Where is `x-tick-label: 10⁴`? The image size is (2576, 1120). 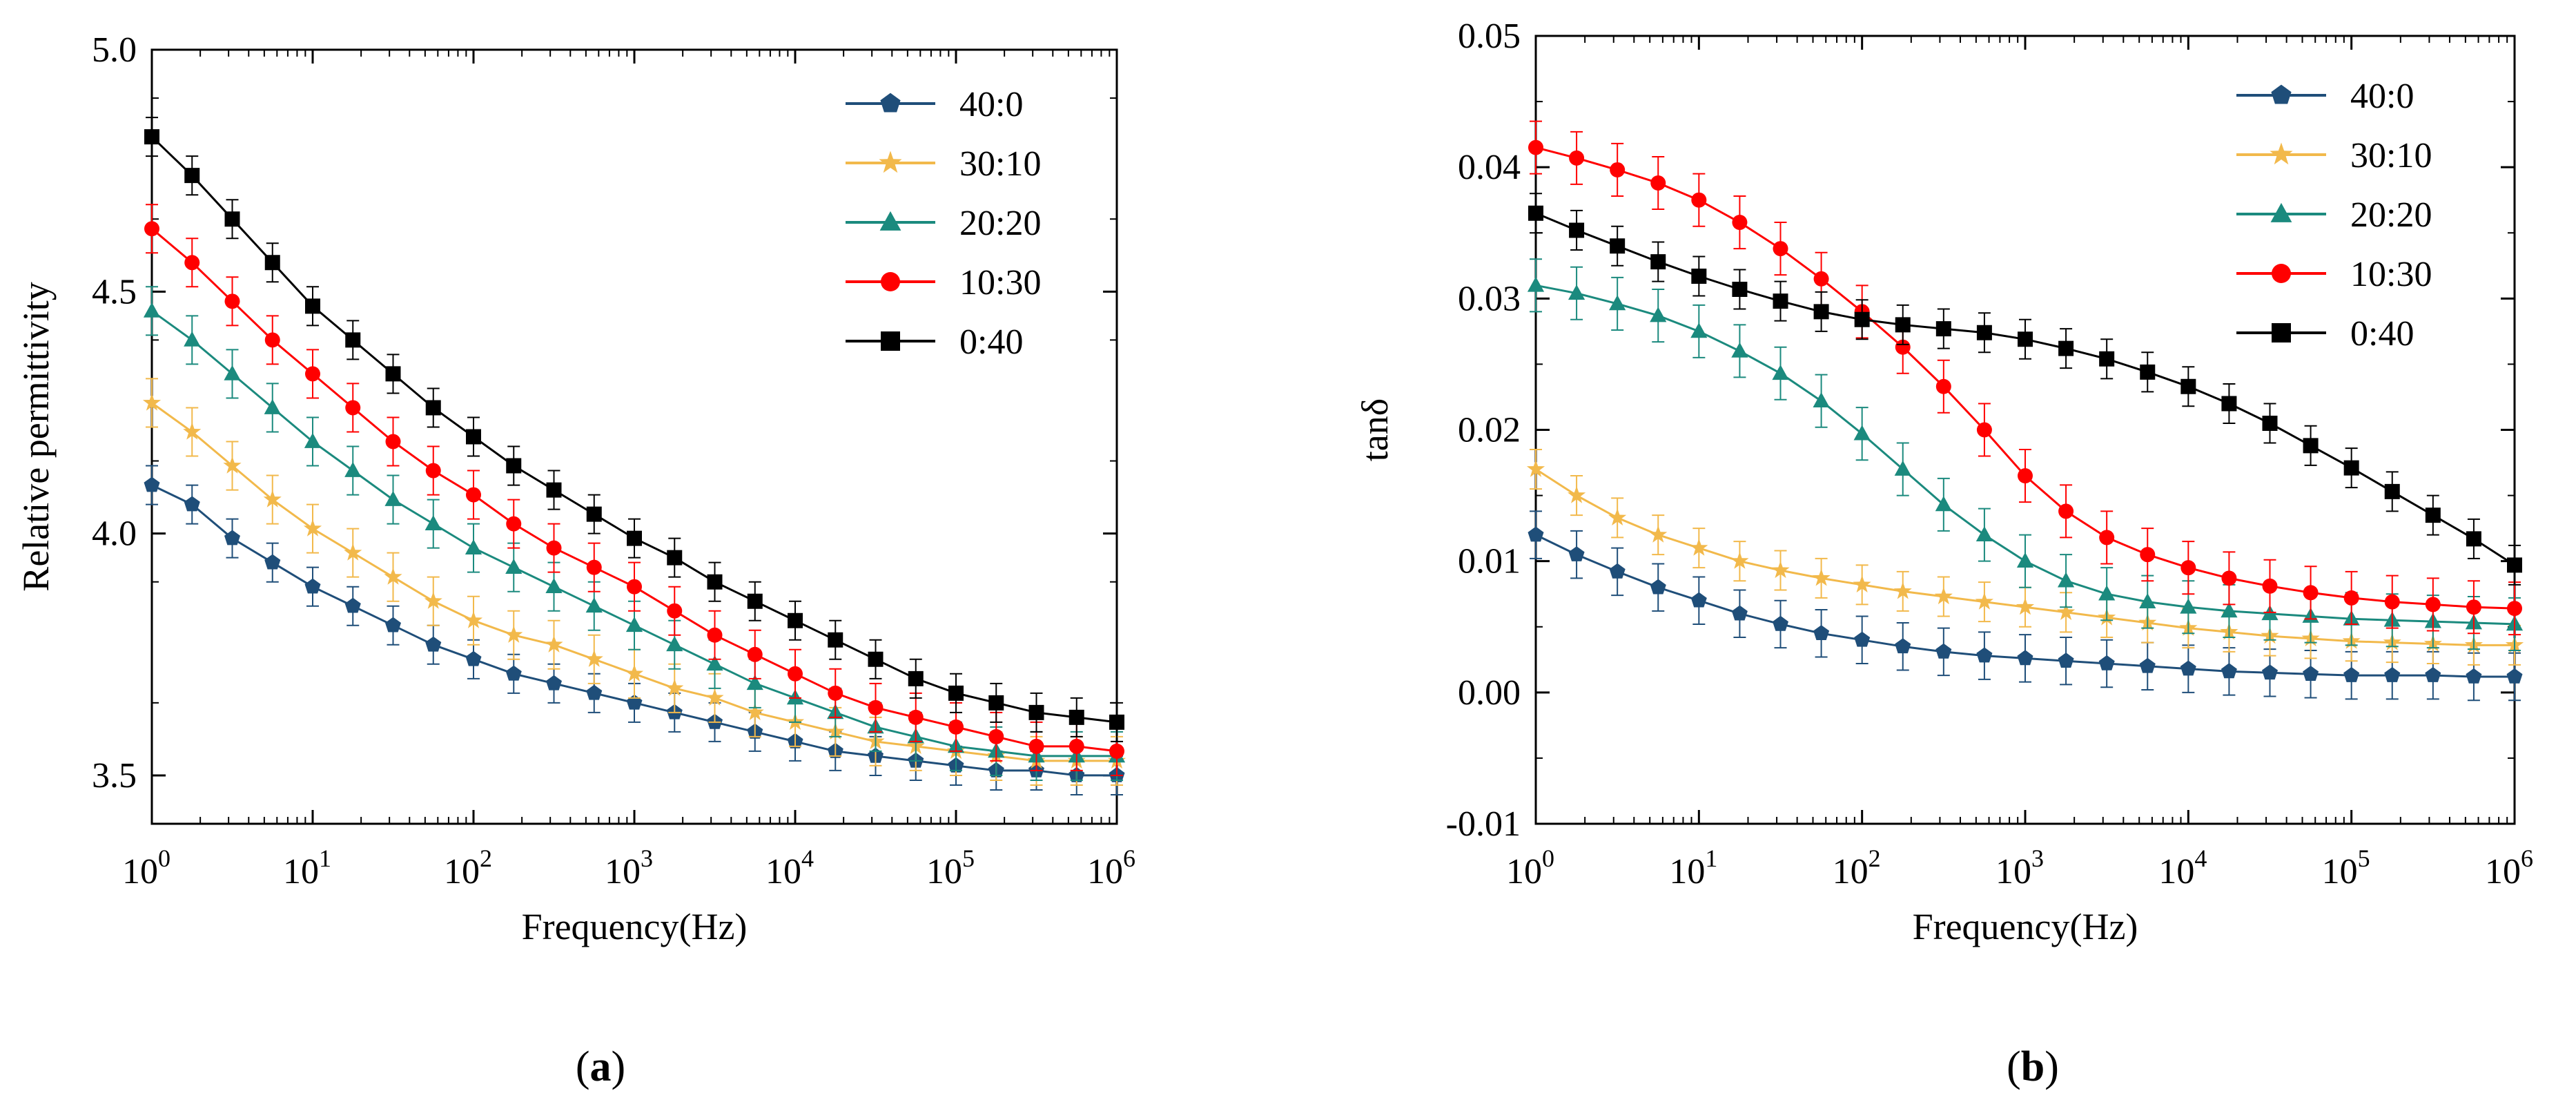 x-tick-label: 10⁴ is located at coordinates (2182, 867).